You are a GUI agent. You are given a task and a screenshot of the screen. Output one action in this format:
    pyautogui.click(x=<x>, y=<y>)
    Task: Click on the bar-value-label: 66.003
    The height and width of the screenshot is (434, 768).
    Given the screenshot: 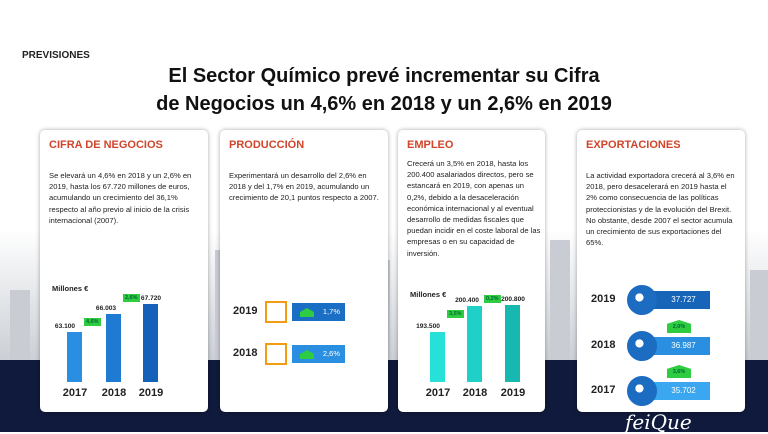 What is the action you would take?
    pyautogui.click(x=106, y=309)
    